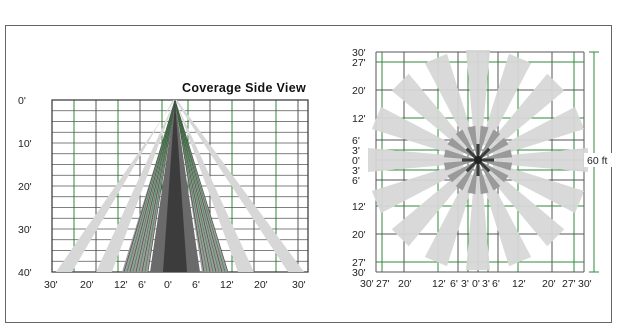  I want to click on depth-label: 20', so click(25, 187).